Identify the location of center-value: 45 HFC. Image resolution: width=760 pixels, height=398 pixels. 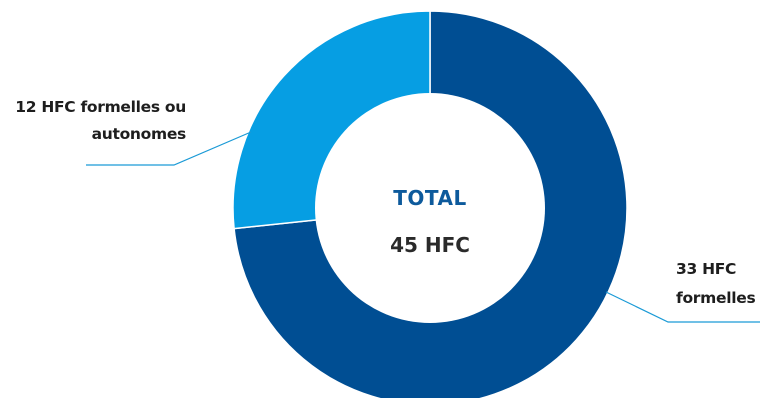
(430, 245).